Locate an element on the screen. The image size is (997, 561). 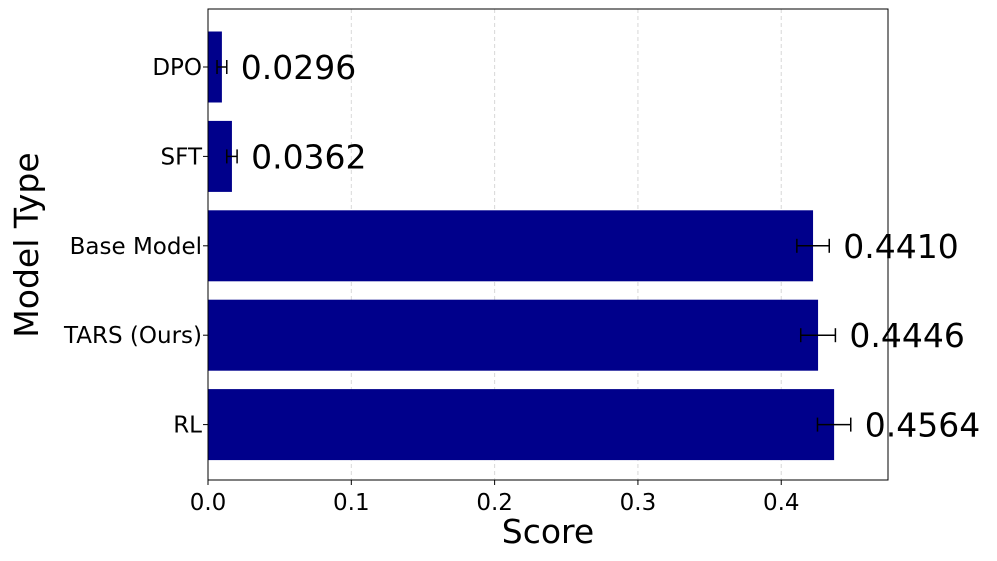
y-axis-title: Model Type is located at coordinates (26, 244).